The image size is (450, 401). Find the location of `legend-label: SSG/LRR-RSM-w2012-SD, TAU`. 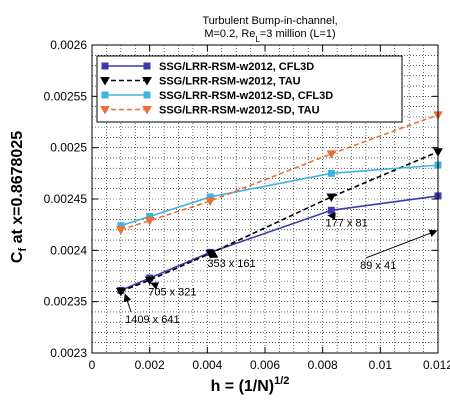

legend-label: SSG/LRR-RSM-w2012-SD, TAU is located at coordinates (239, 111).